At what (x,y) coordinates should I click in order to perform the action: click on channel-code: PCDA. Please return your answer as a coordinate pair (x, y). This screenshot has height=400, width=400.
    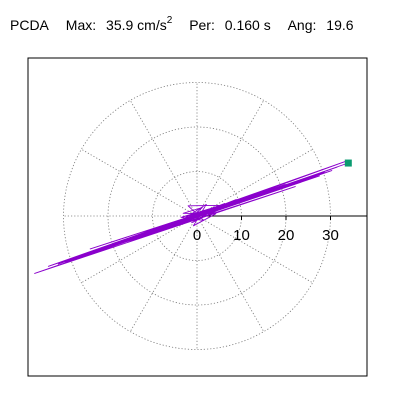
    Looking at the image, I should click on (29, 25).